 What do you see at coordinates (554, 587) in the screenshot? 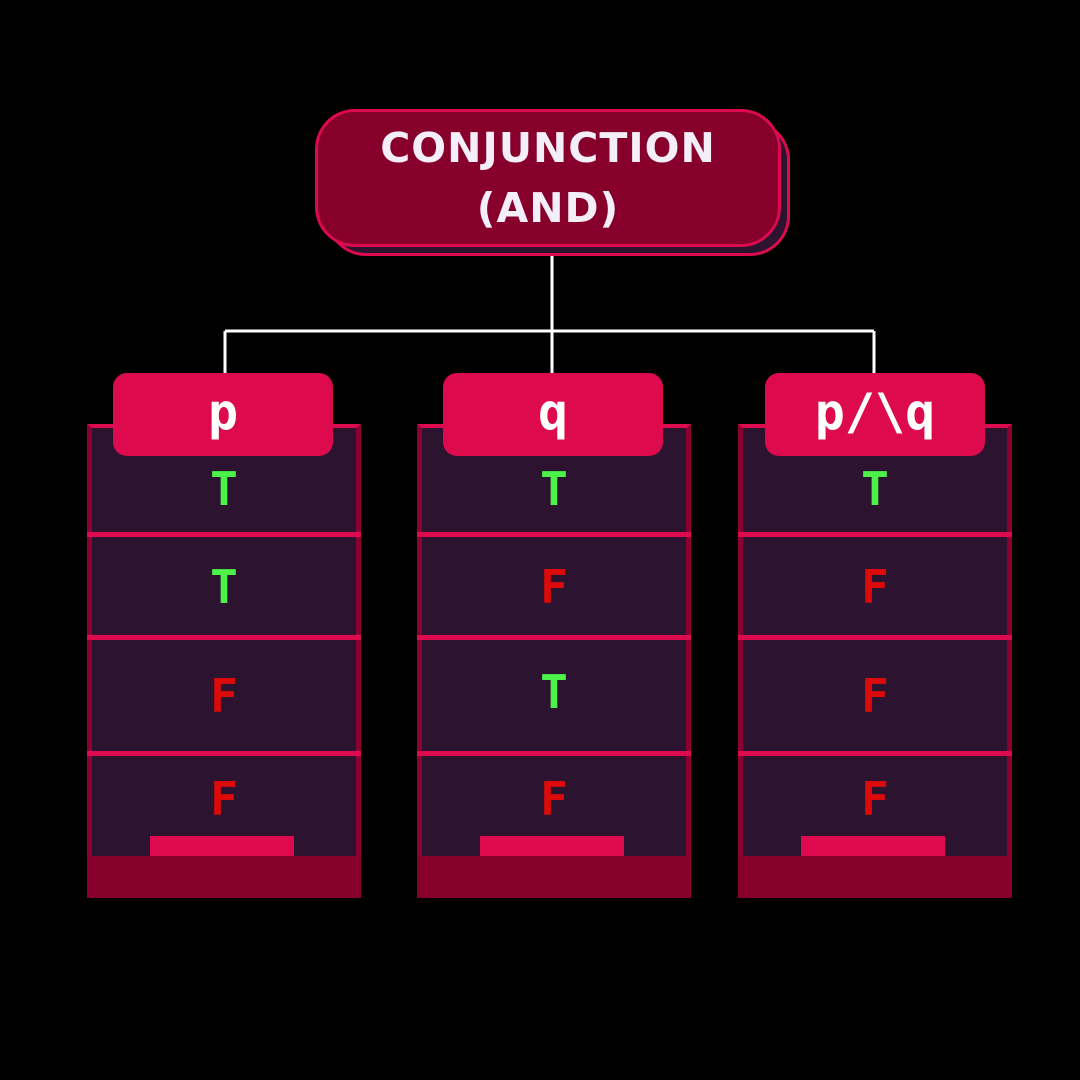
I see `cell-q-2: F` at bounding box center [554, 587].